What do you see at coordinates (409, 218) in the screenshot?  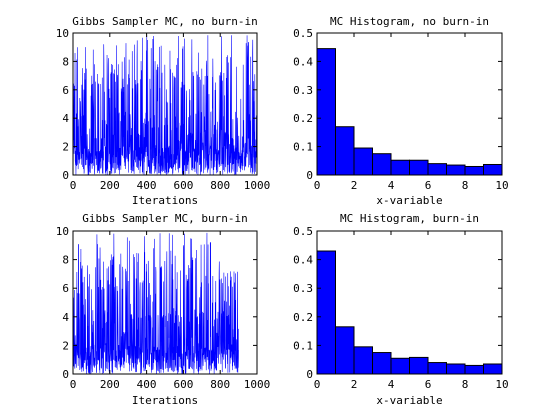 I see `chart-title: MC Histogram, burn-in` at bounding box center [409, 218].